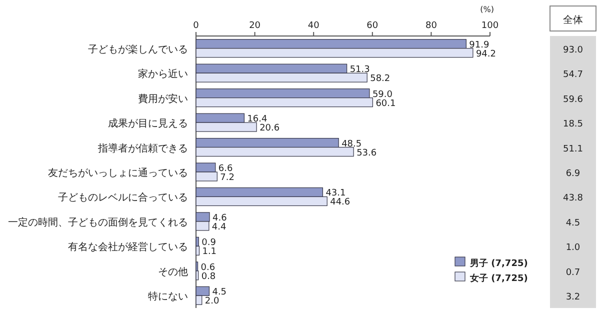 This screenshot has height=327, width=600. What do you see at coordinates (257, 119) in the screenshot?
I see `data-label: 16.4` at bounding box center [257, 119].